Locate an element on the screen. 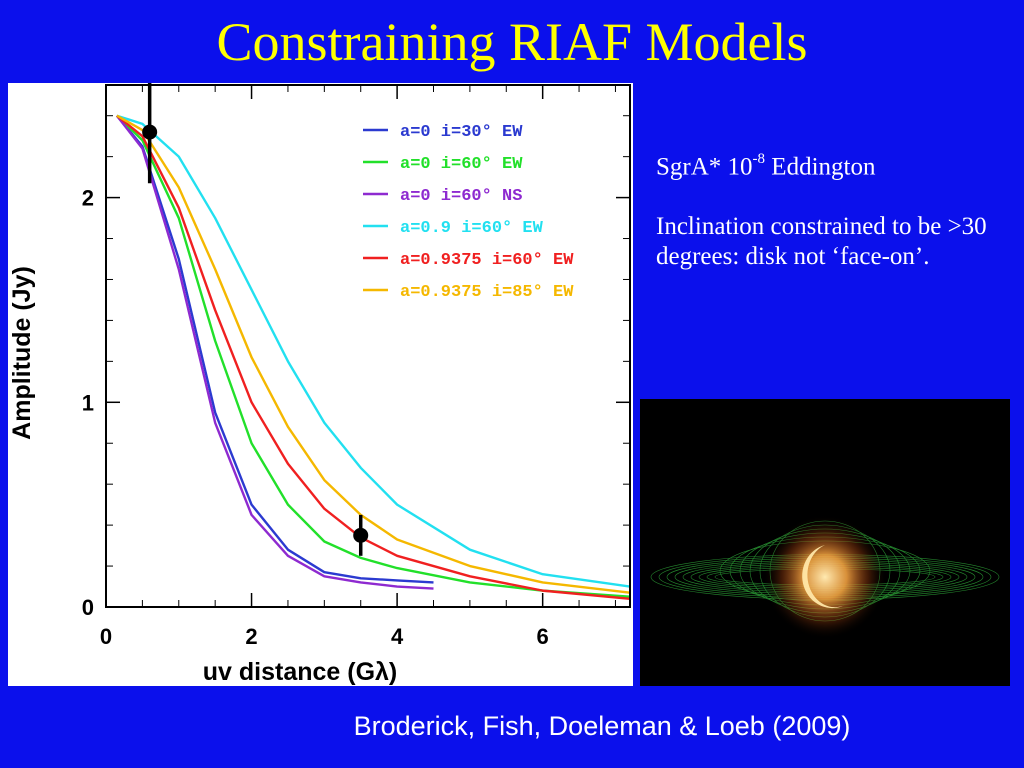 This screenshot has height=768, width=1024. legend-label-5: a=0.9375 i=85° EW is located at coordinates (487, 292).